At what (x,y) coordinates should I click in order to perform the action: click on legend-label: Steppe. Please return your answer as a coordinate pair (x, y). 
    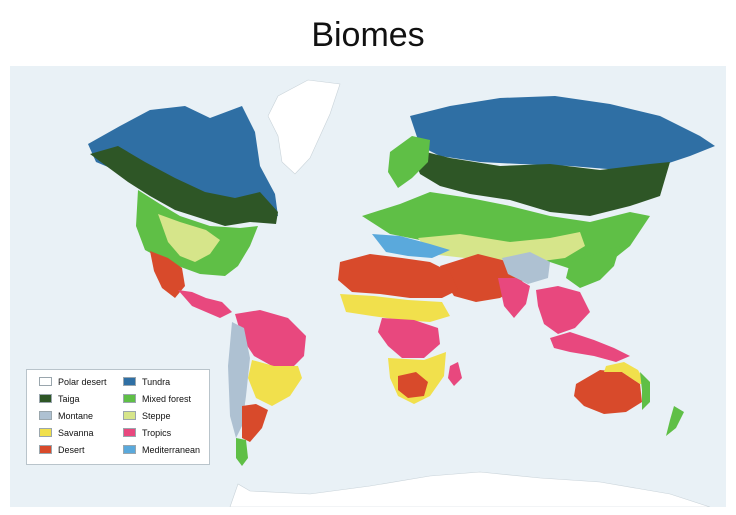
    Looking at the image, I should click on (156, 416).